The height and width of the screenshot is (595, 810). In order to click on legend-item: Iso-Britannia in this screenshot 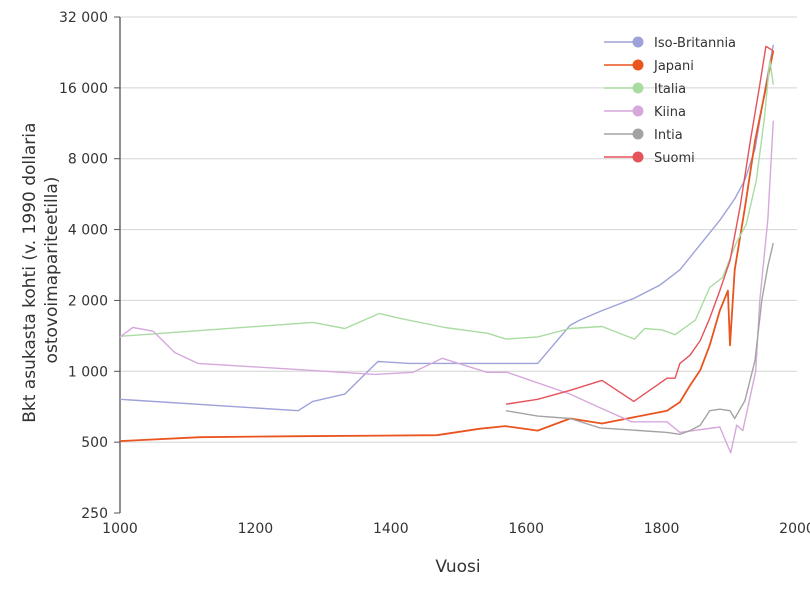, I will do `click(670, 43)`.